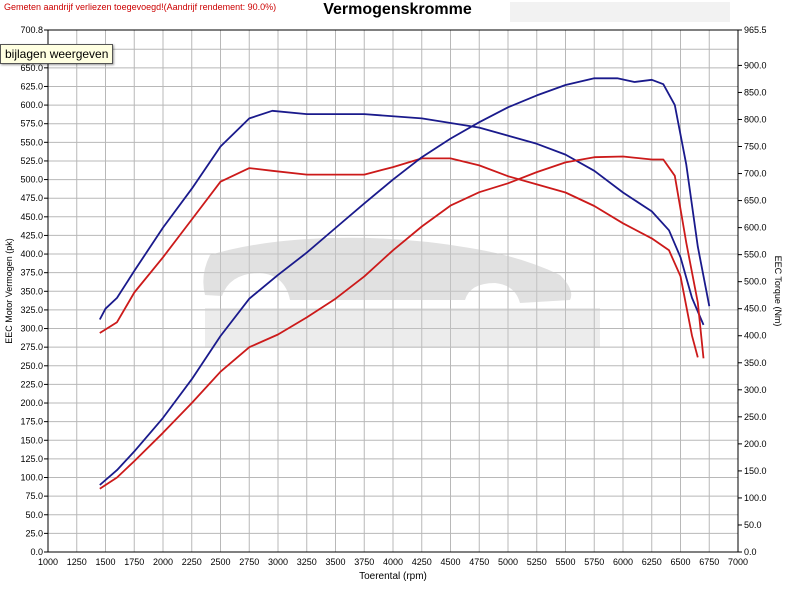  I want to click on x-tick-label: 4500, so click(450, 562).